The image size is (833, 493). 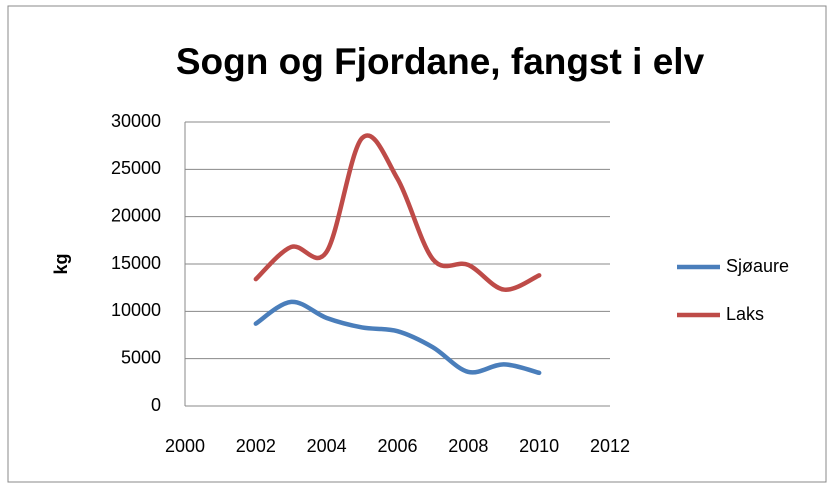 I want to click on y-tick-label: 25000, so click(x=136, y=168).